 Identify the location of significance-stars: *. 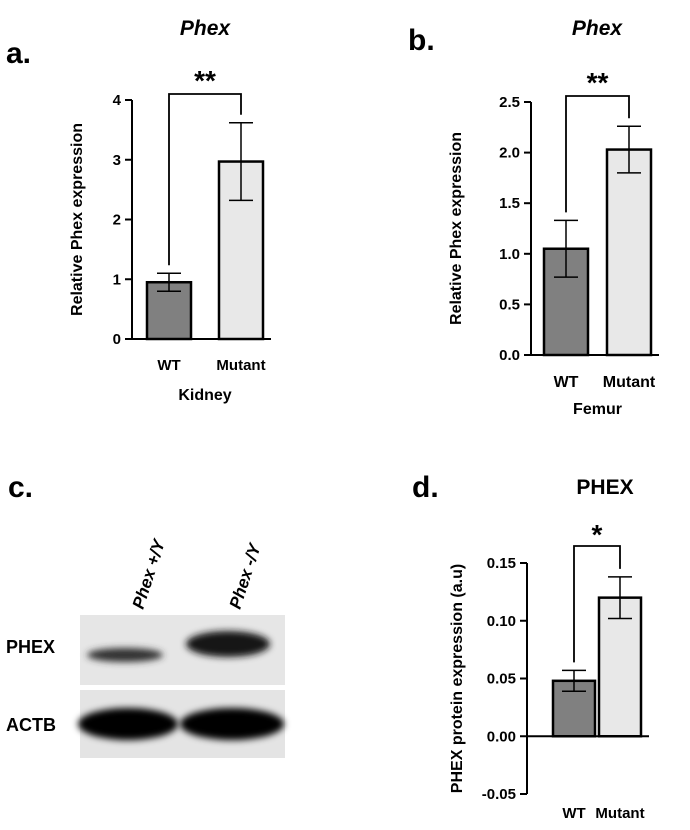
(597, 534).